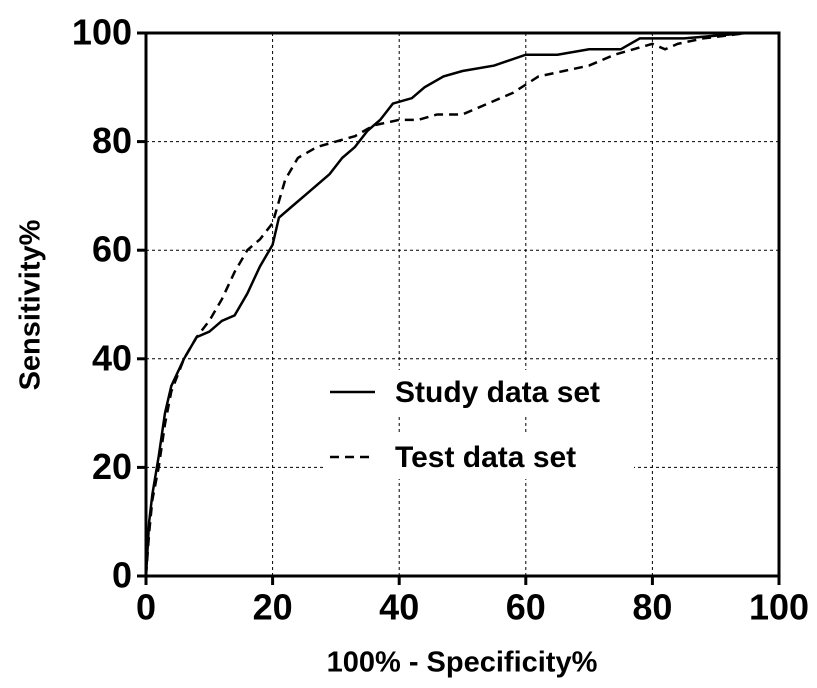 This screenshot has height=688, width=817. I want to click on y-tick-label: 100, so click(102, 32).